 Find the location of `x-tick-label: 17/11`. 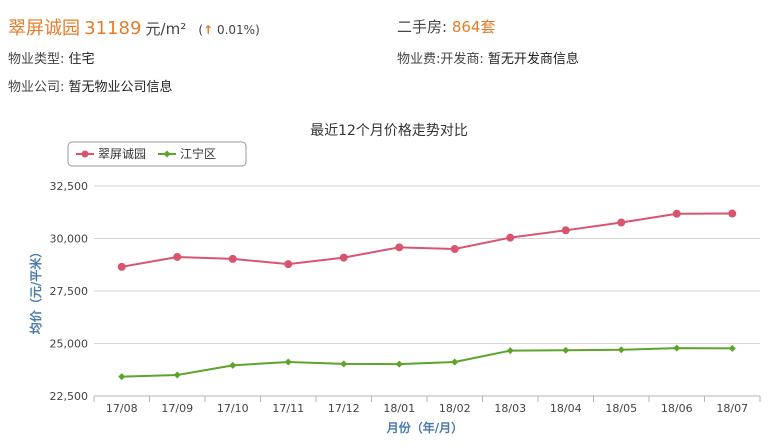

x-tick-label: 17/11 is located at coordinates (288, 408).